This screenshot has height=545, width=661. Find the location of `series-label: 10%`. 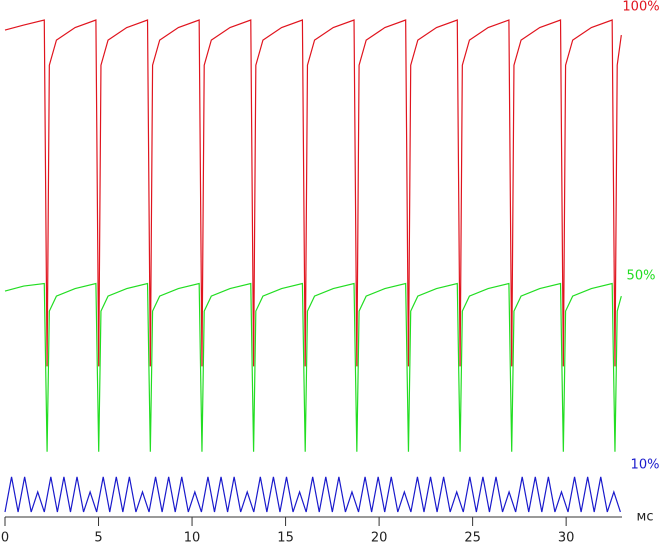

series-label: 10% is located at coordinates (645, 465).